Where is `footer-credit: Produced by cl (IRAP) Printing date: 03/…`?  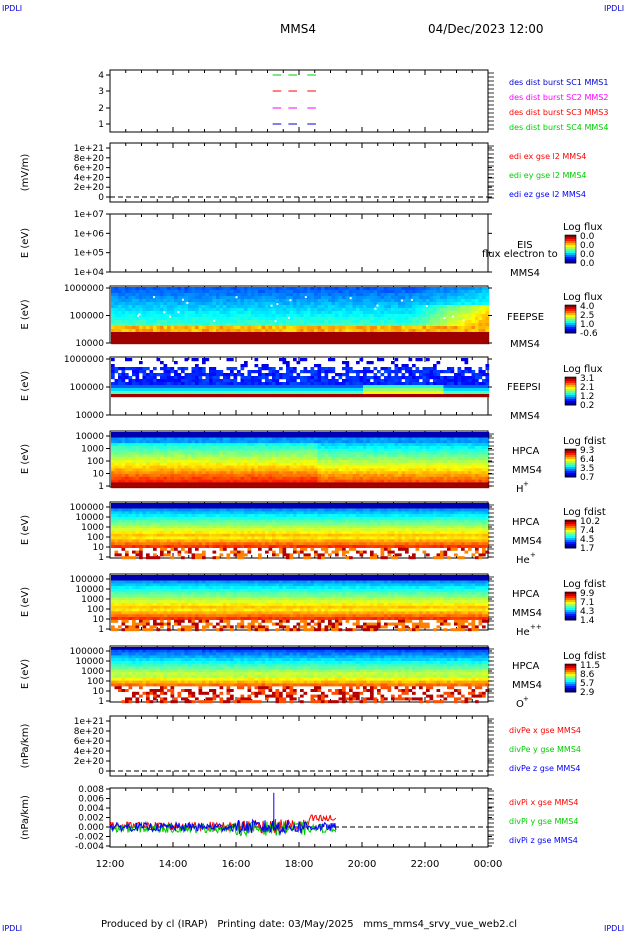 footer-credit: Produced by cl (IRAP) Printing date: 03/… is located at coordinates (309, 924).